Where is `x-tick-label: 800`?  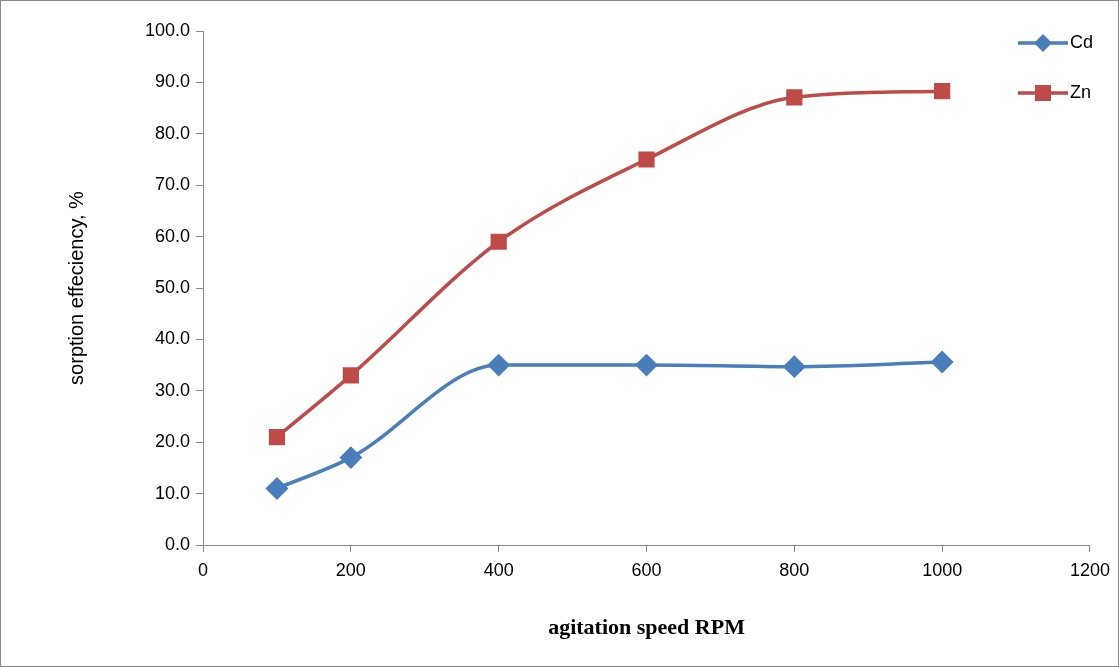
x-tick-label: 800 is located at coordinates (794, 569).